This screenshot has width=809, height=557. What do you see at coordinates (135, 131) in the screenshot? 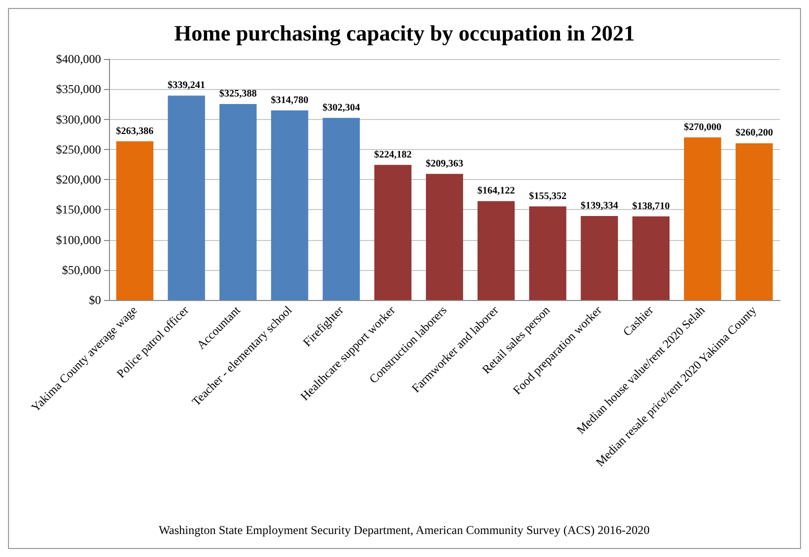
I see `data-label: $263,386` at bounding box center [135, 131].